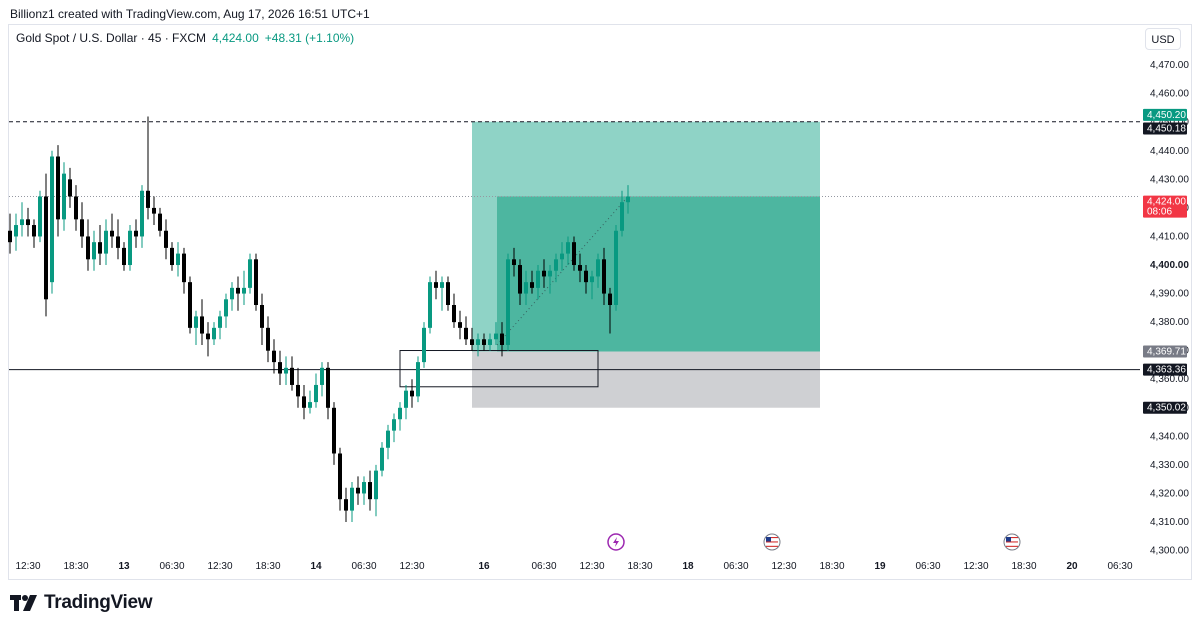  What do you see at coordinates (111, 38) in the screenshot?
I see `symbol-label: Gold Spot / U.S. Dollar · 45 · FXCM` at bounding box center [111, 38].